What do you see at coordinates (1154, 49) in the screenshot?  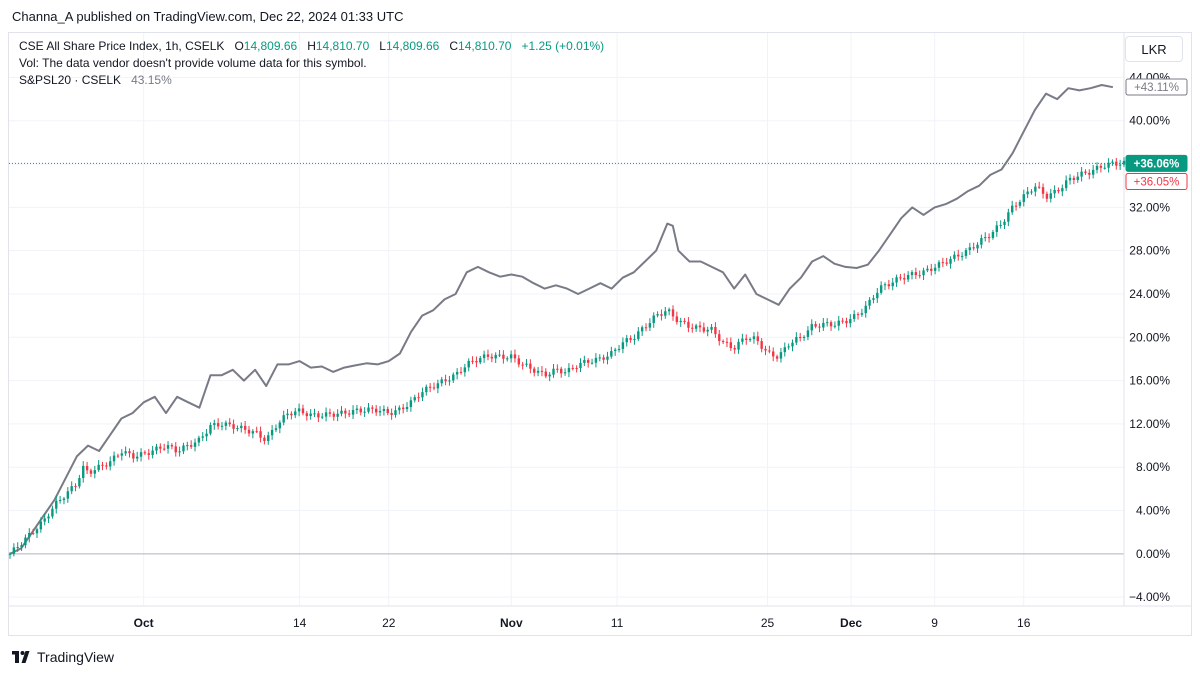 I see `currency-button: LKR` at bounding box center [1154, 49].